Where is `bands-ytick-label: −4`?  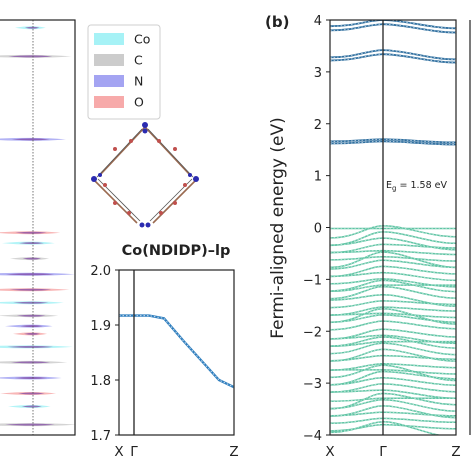
bands-ytick-label: −4 is located at coordinates (312, 436).